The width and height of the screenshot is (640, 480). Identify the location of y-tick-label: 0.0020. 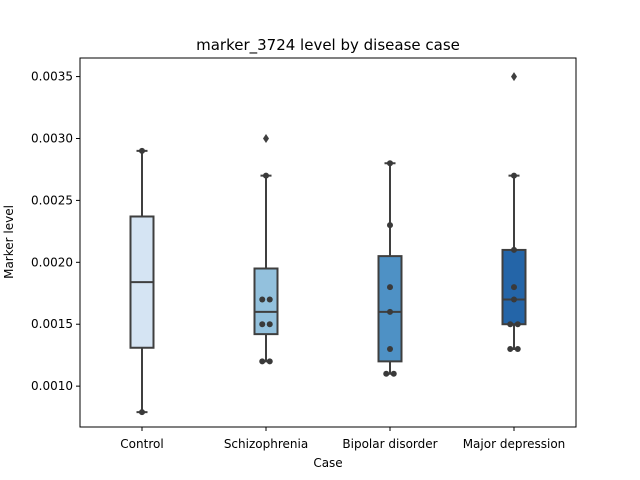
(52, 262).